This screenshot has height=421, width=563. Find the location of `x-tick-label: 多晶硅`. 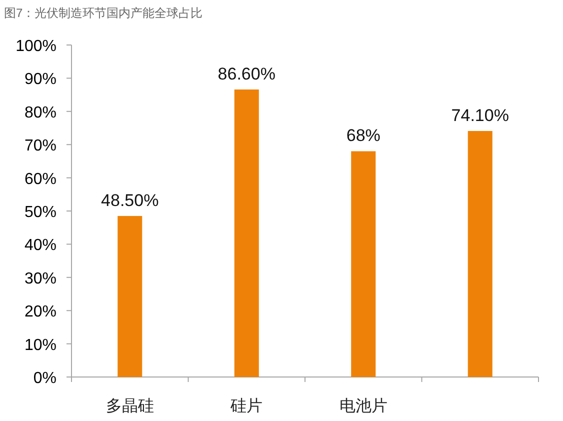

x-tick-label: 多晶硅 is located at coordinates (130, 406).